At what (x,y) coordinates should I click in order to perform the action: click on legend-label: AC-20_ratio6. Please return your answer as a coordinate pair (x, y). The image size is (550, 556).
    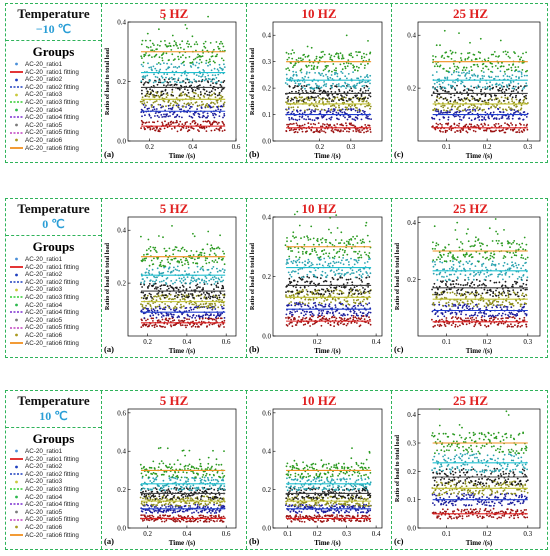
    Looking at the image, I should click on (44, 140).